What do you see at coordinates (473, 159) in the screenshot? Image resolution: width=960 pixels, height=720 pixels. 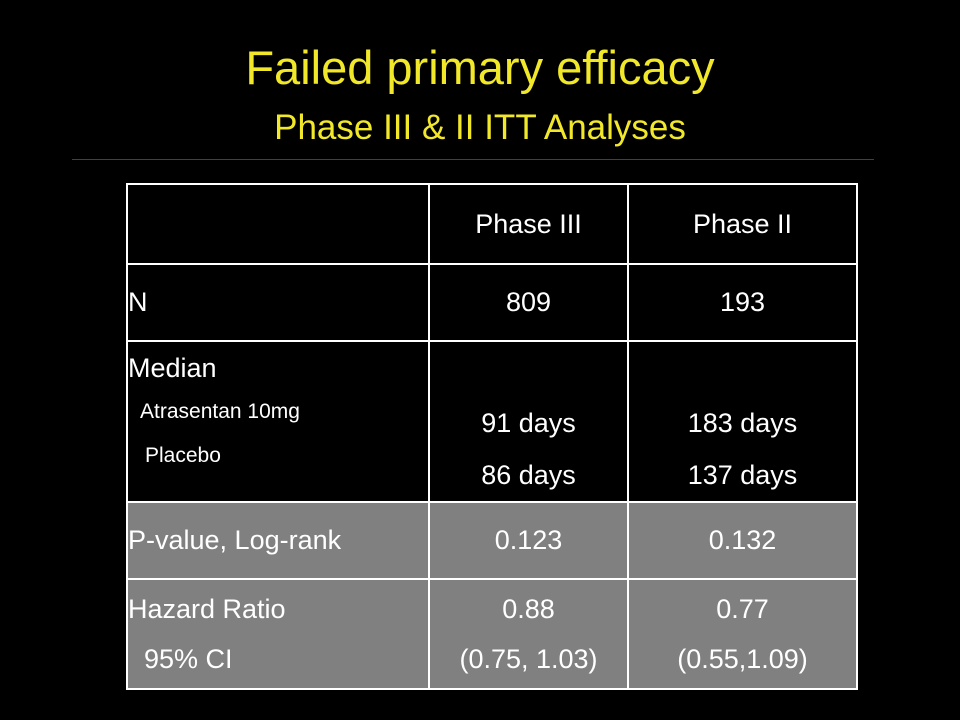 I see `title-divider` at bounding box center [473, 159].